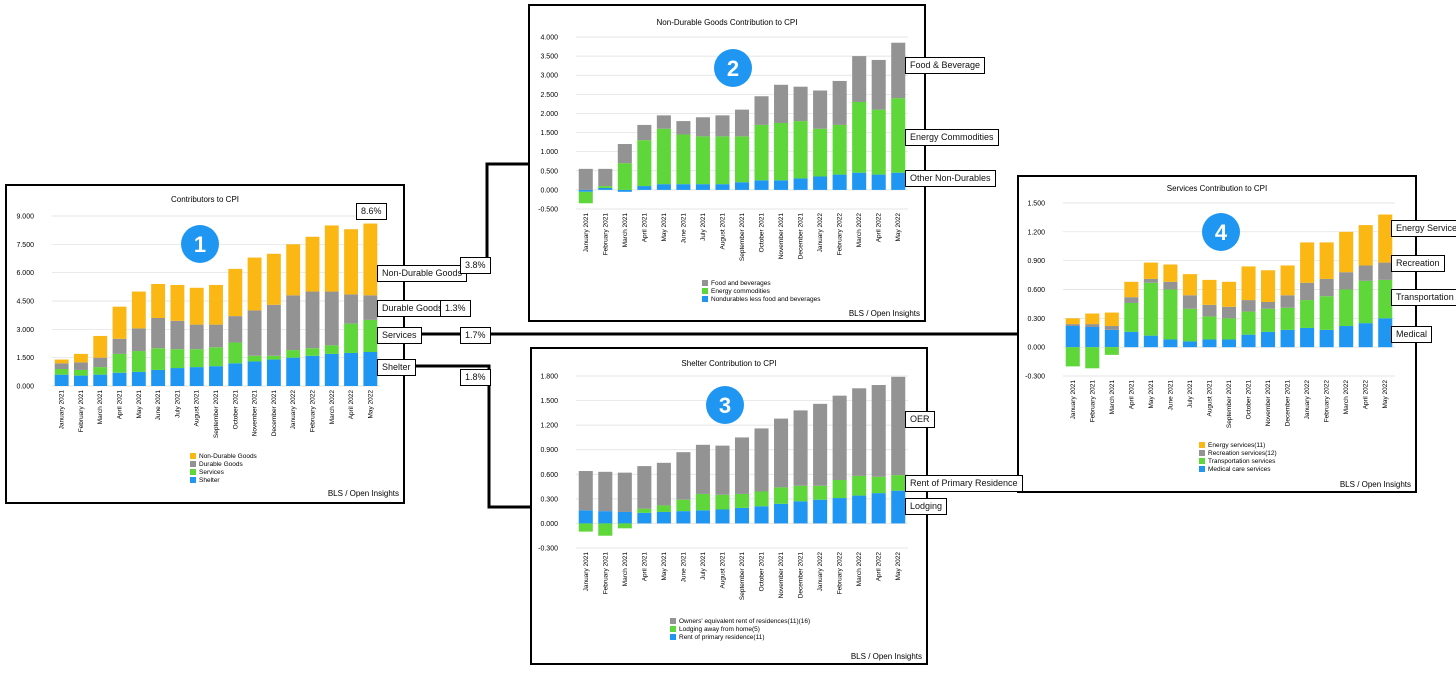 Image resolution: width=1456 pixels, height=674 pixels. What do you see at coordinates (1092, 401) in the screenshot?
I see `x-tick-label: February 2021` at bounding box center [1092, 401].